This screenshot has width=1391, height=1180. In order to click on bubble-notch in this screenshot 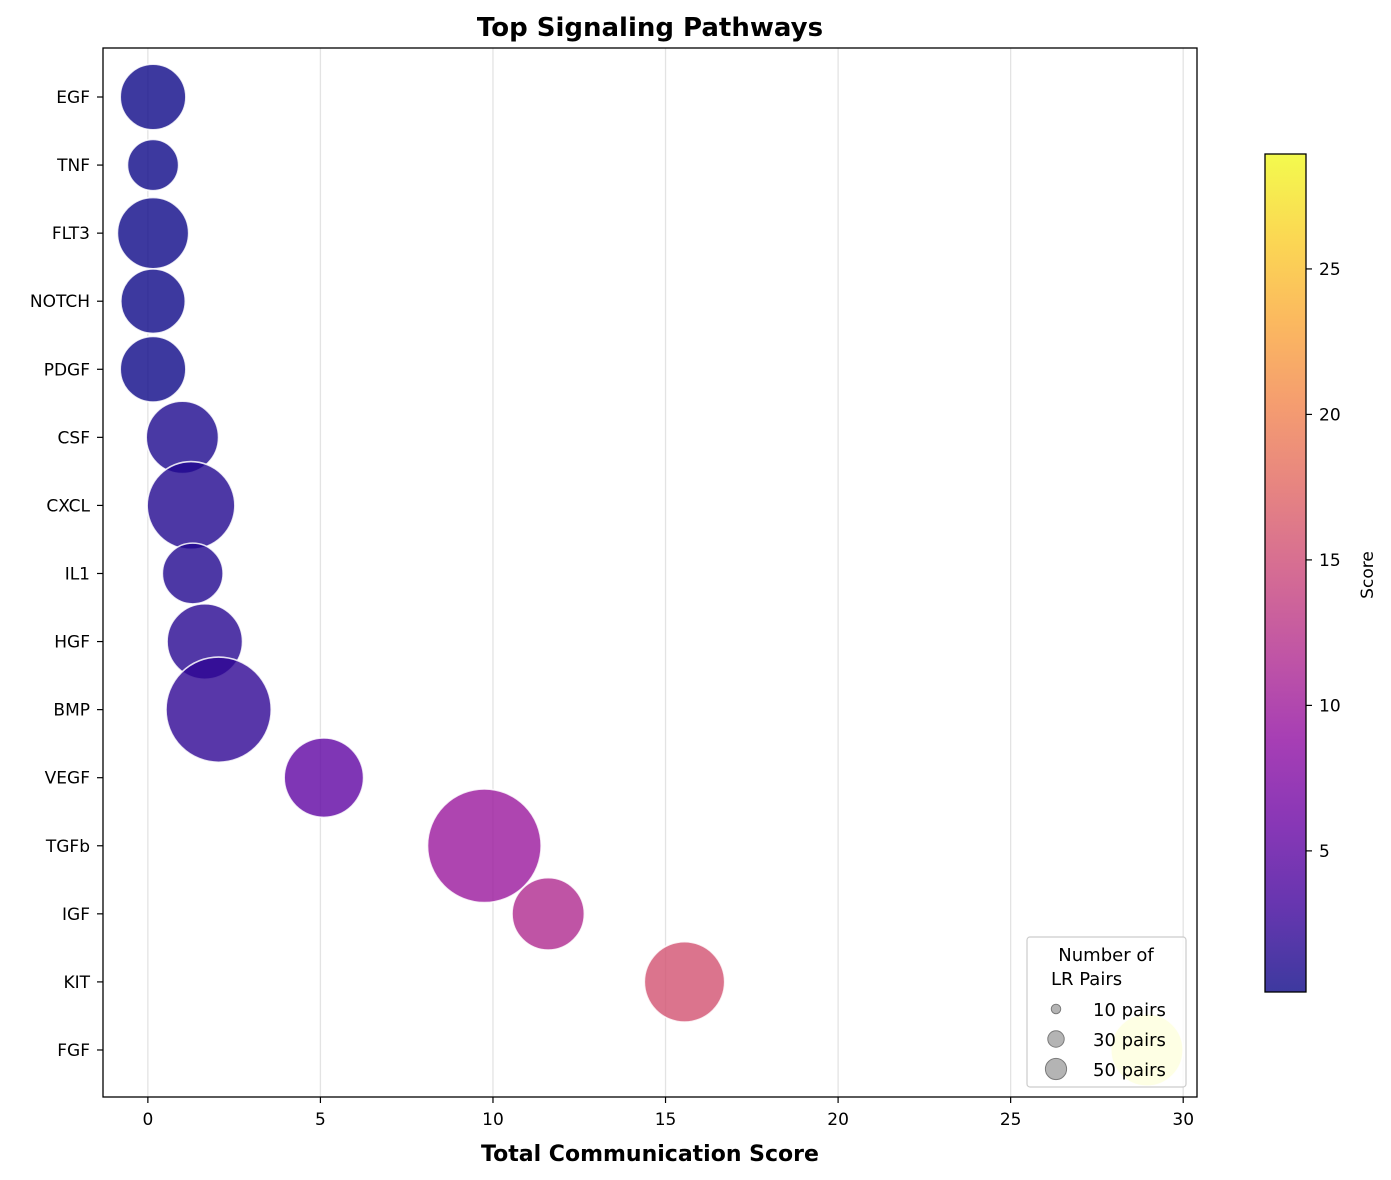, I will do `click(153, 301)`.